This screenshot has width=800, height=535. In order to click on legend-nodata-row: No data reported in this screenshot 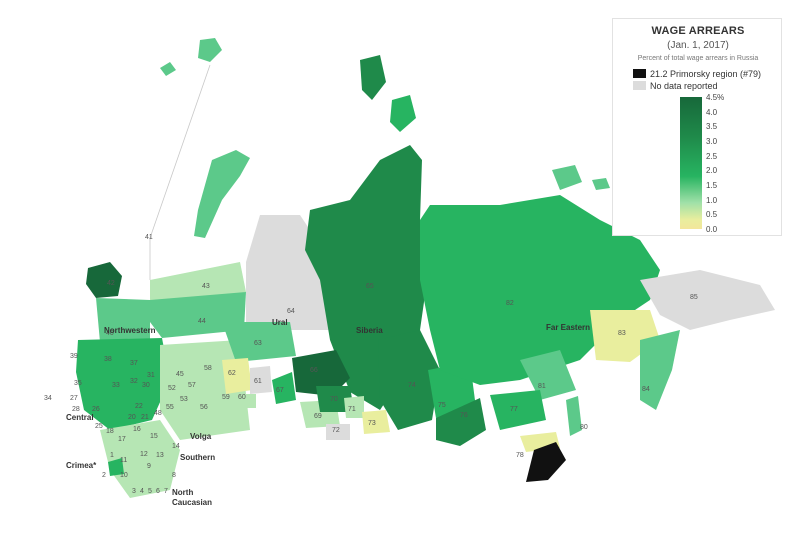, I will do `click(675, 86)`.